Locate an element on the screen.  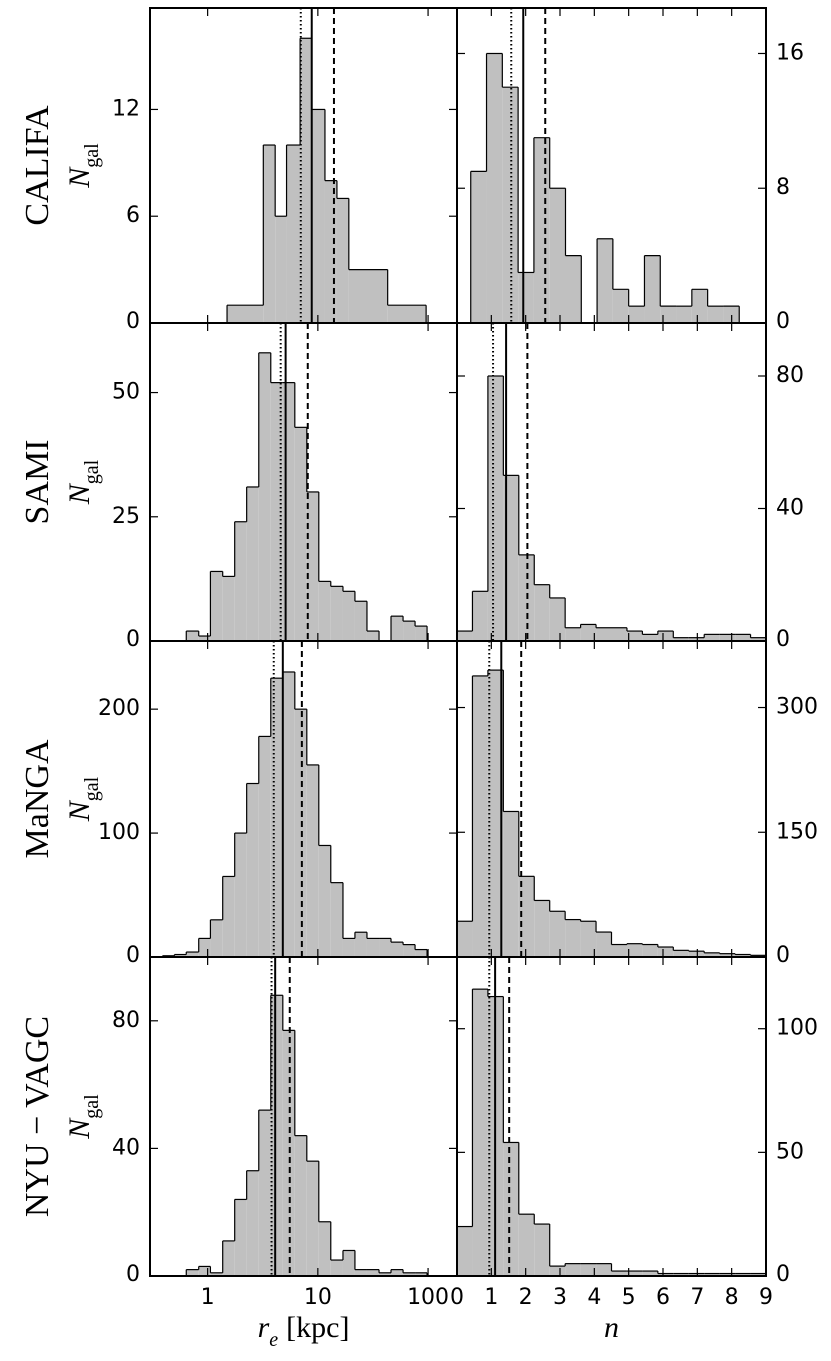
x-tick-label: 5 is located at coordinates (629, 1297).